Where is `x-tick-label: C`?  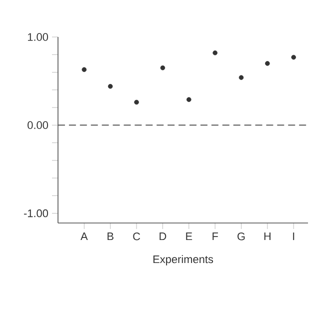
x-tick-label: C is located at coordinates (136, 236).